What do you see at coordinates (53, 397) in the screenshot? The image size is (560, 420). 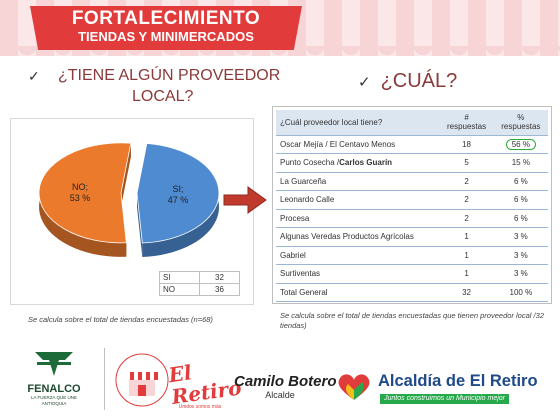 I see `fenalco-tagline: LA FUERZA QUE UNE` at bounding box center [53, 397].